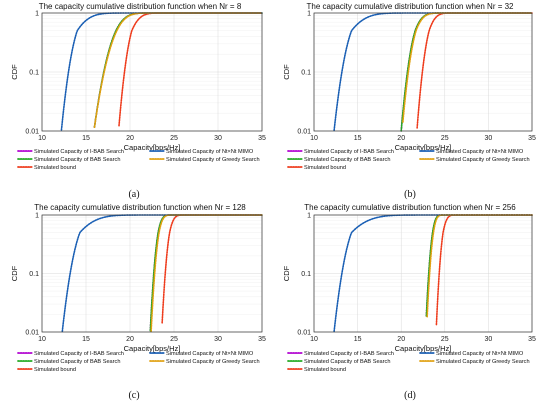  I want to click on panel-caption: (c), so click(133, 395).